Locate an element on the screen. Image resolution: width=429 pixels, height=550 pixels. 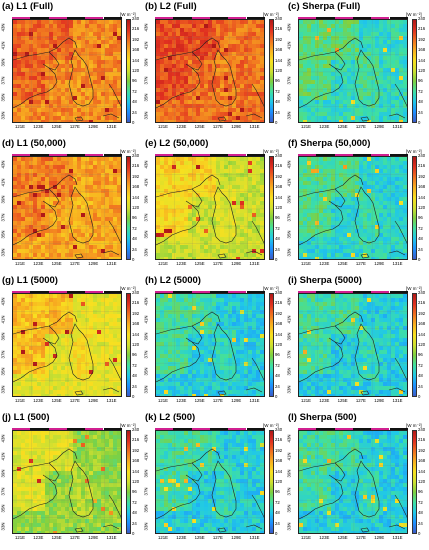
map-top-frame is located at coordinates (67, 18).